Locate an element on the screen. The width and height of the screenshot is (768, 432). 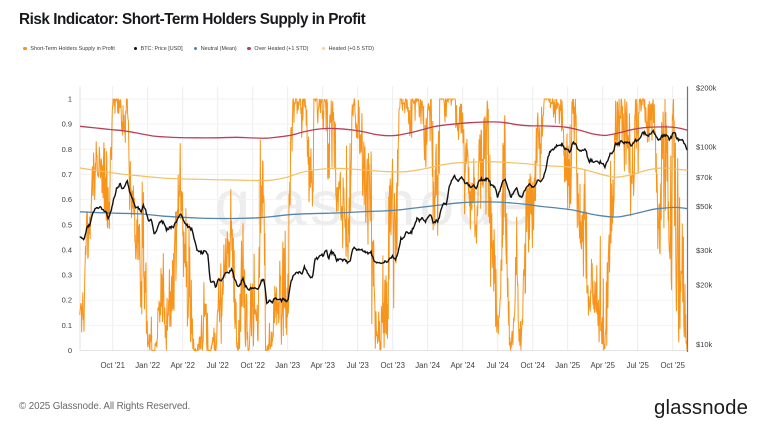
svg-text: Oct '24 is located at coordinates (532, 365).